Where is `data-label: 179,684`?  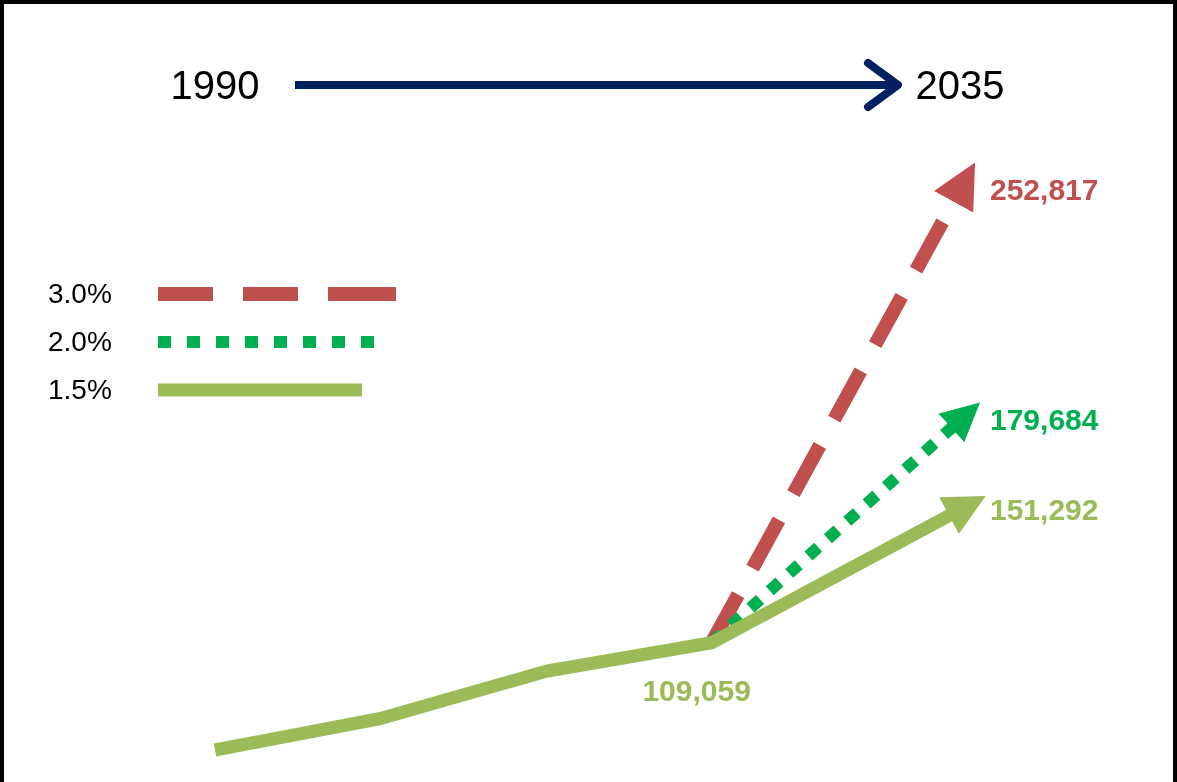
data-label: 179,684 is located at coordinates (1044, 420).